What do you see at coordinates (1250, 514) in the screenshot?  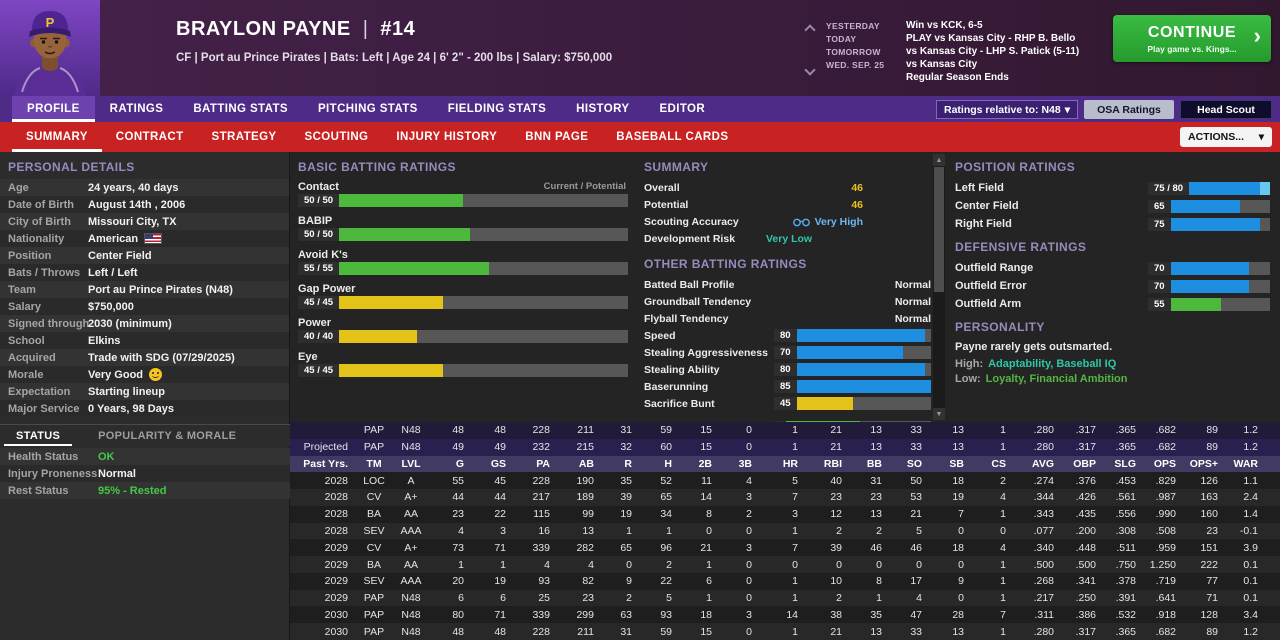 I see `stats-cell: 1.4` at bounding box center [1250, 514].